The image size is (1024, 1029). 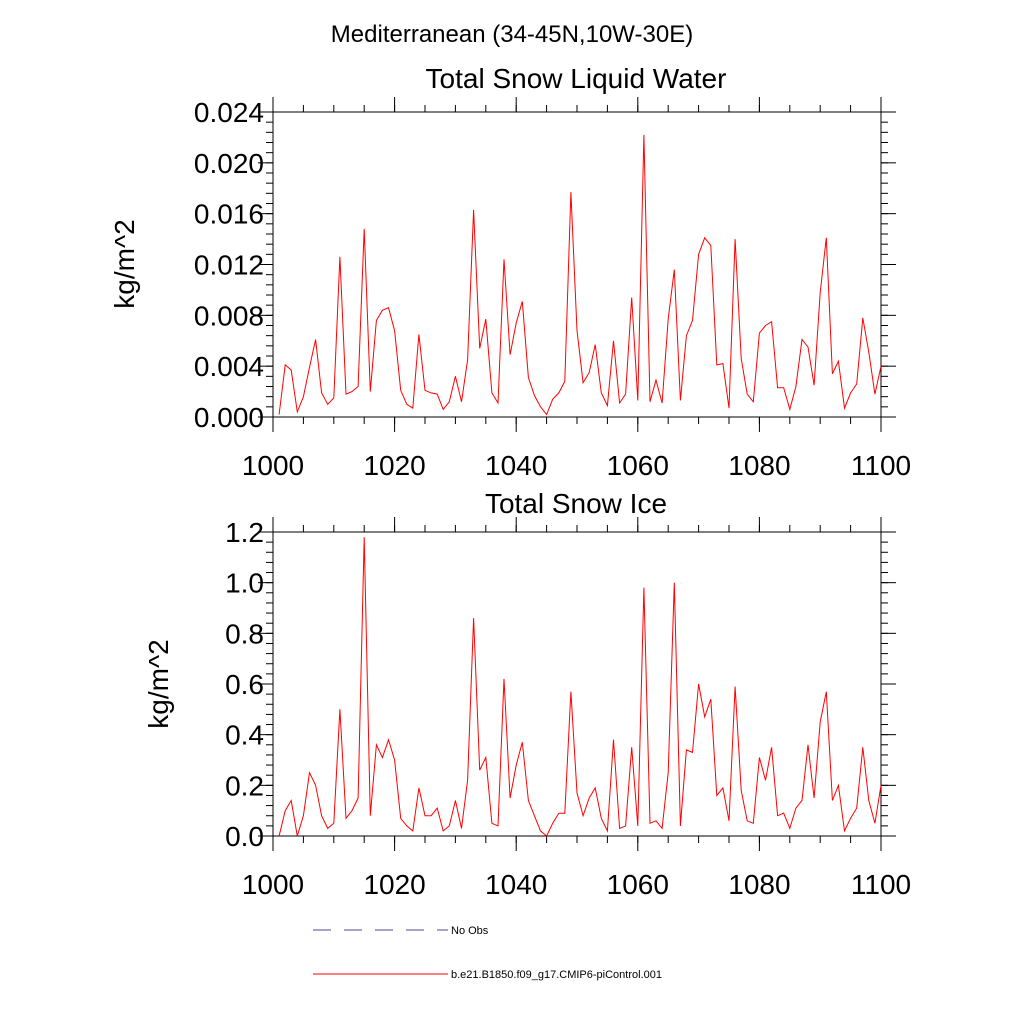 I want to click on y-tick-label: 0.2, so click(x=244, y=785).